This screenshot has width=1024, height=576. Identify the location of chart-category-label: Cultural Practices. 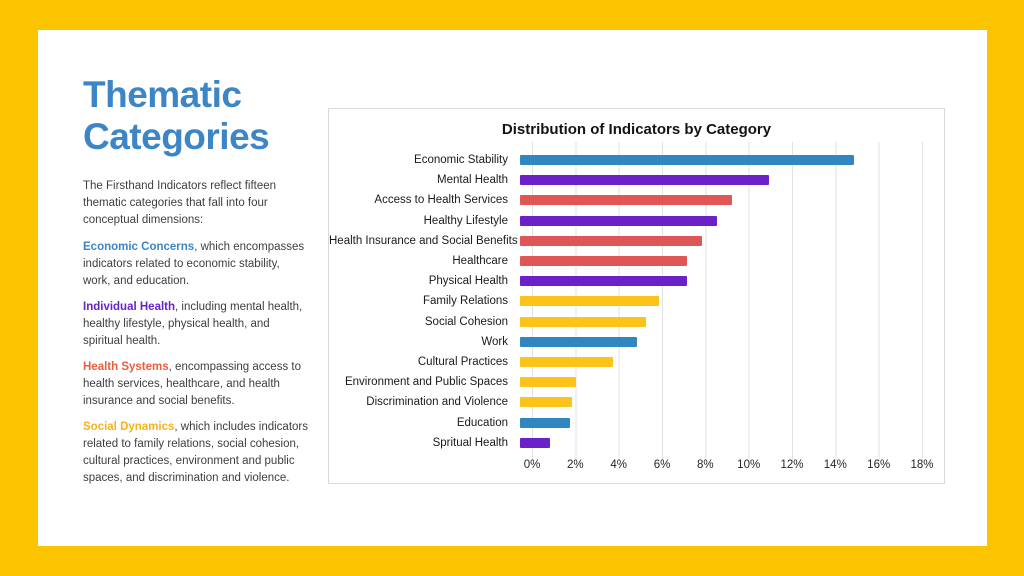
(462, 361).